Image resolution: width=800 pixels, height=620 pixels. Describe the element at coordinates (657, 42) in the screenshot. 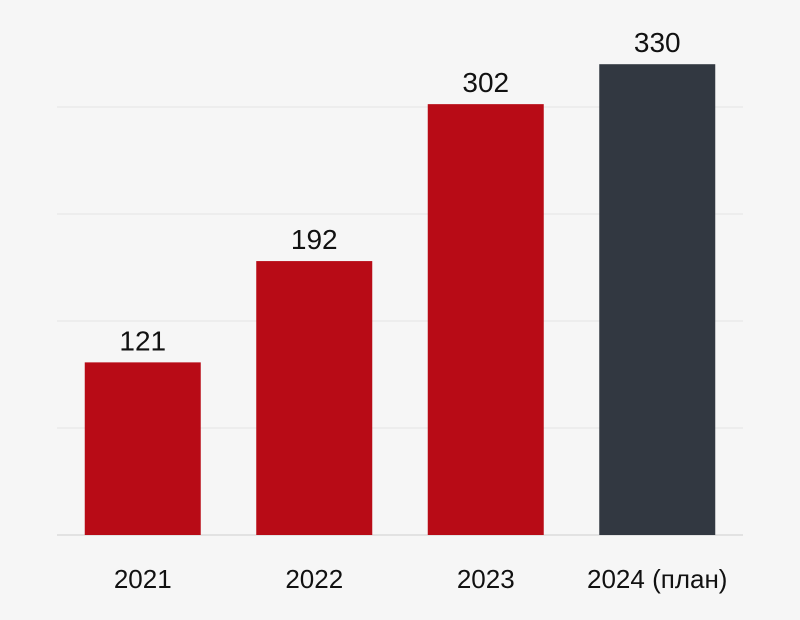

I see `data-label-4: 330` at that location.